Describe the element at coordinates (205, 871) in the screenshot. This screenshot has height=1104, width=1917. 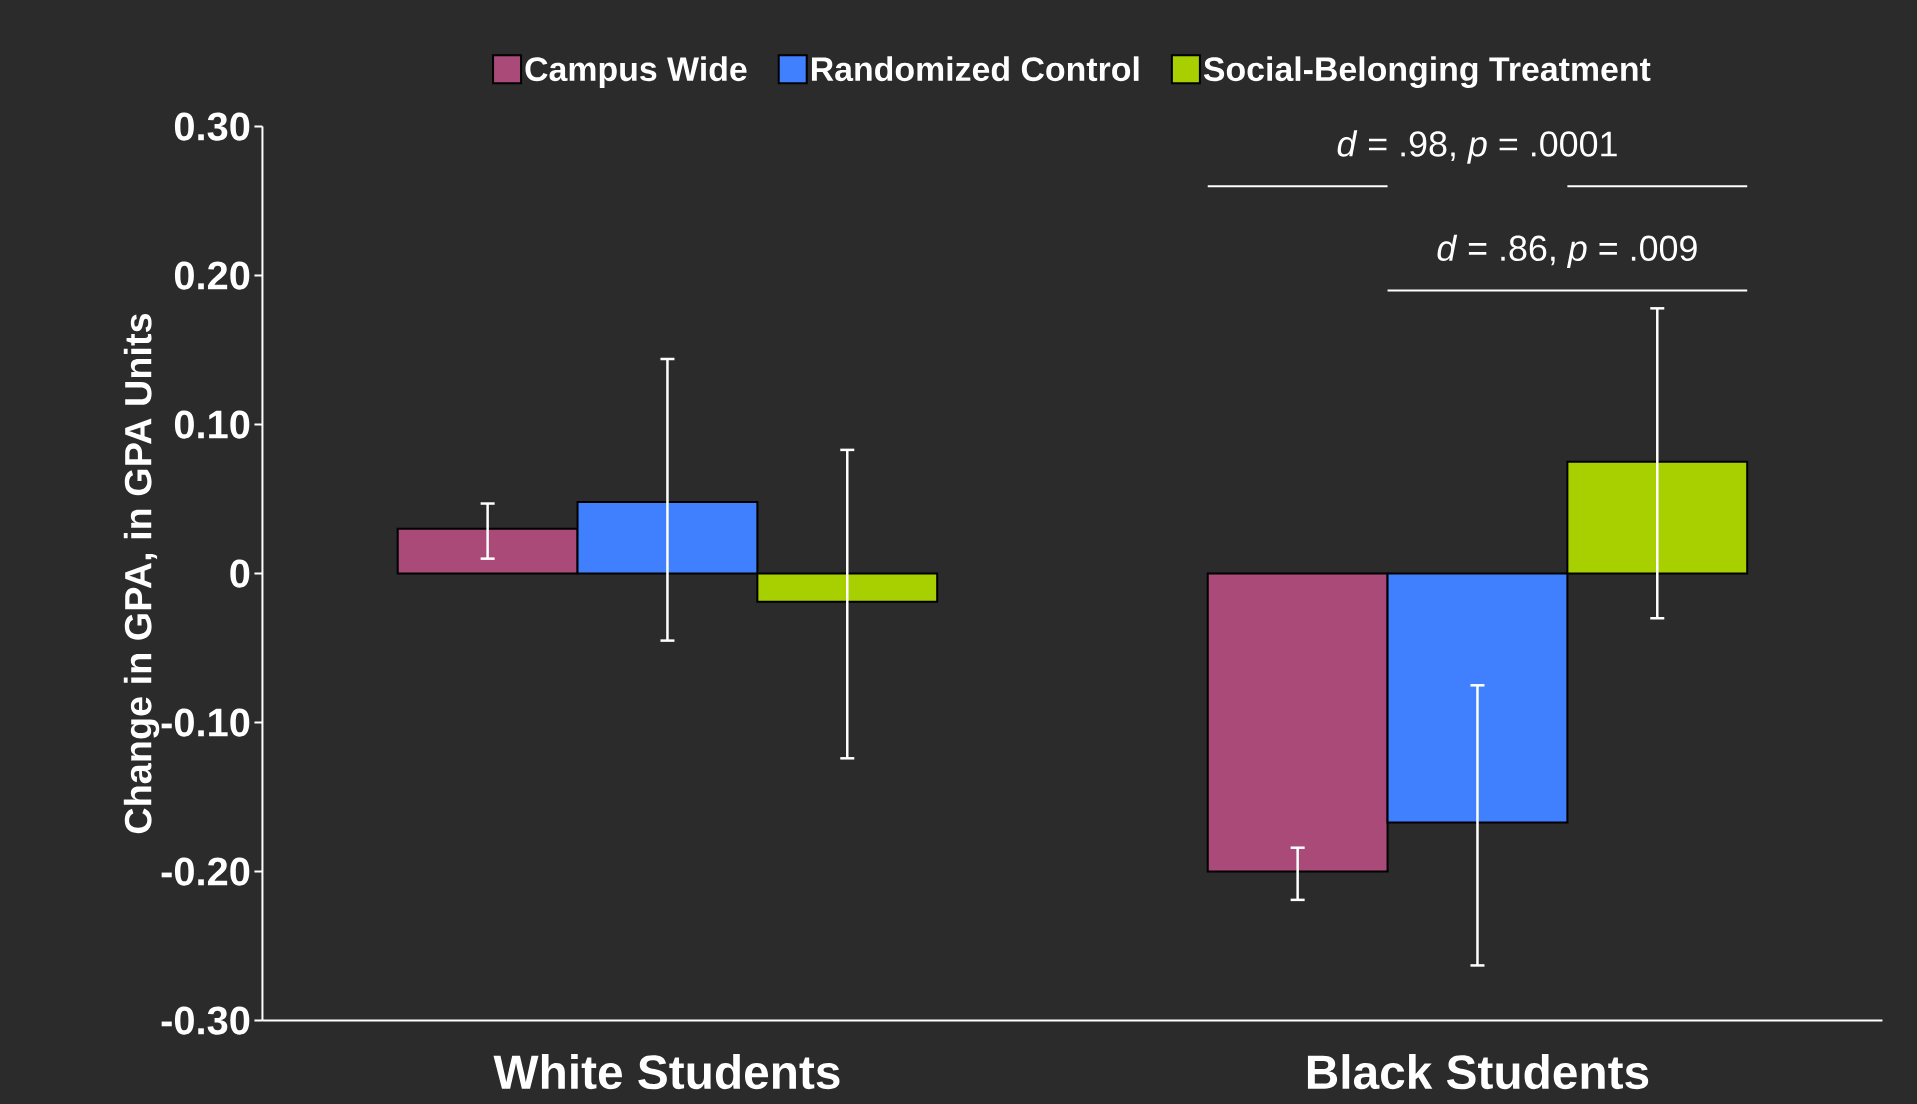
I see `y-tick-label: -0.20` at that location.